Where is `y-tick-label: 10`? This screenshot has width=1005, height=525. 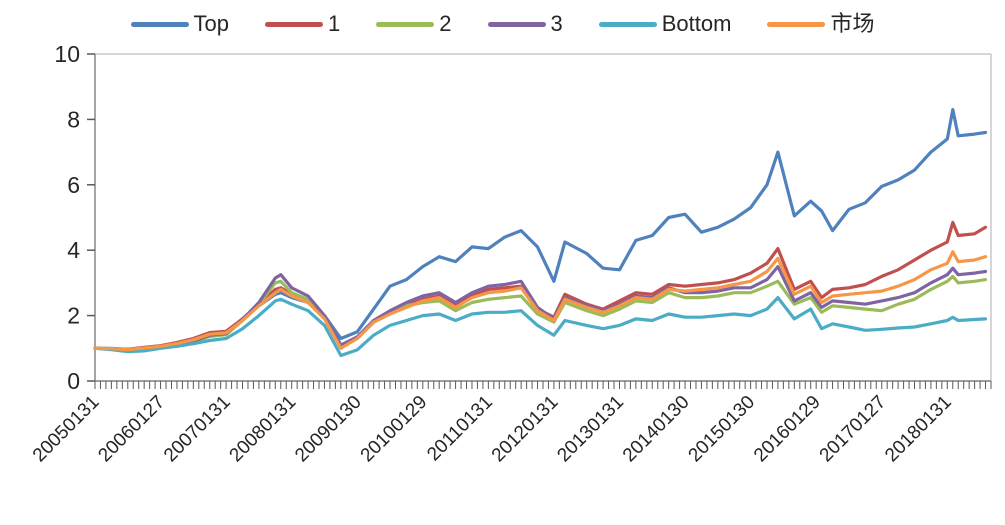
y-tick-label: 10 is located at coordinates (67, 54).